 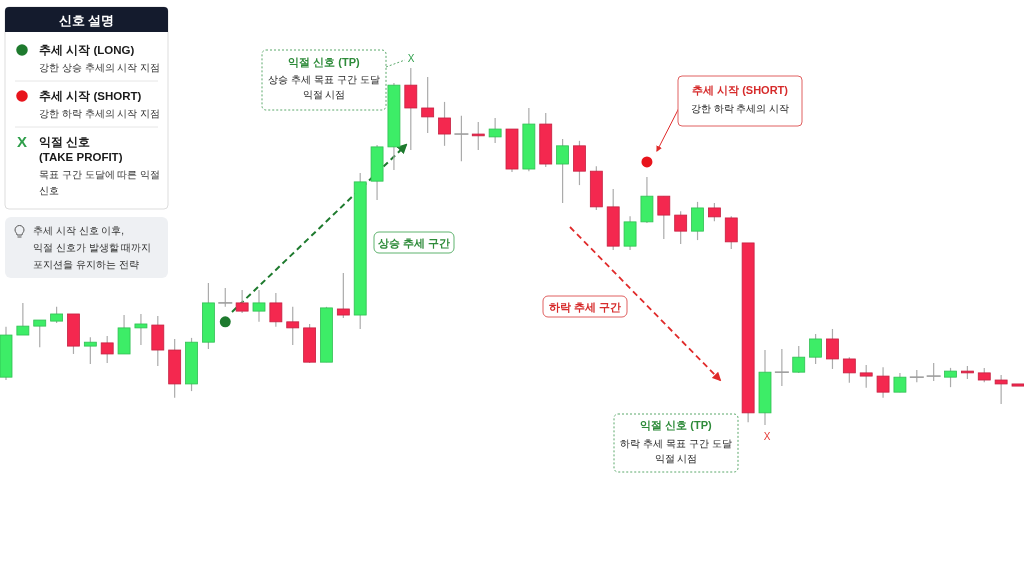 What do you see at coordinates (414, 243) in the screenshot?
I see `annotation: 상승 추세 구간` at bounding box center [414, 243].